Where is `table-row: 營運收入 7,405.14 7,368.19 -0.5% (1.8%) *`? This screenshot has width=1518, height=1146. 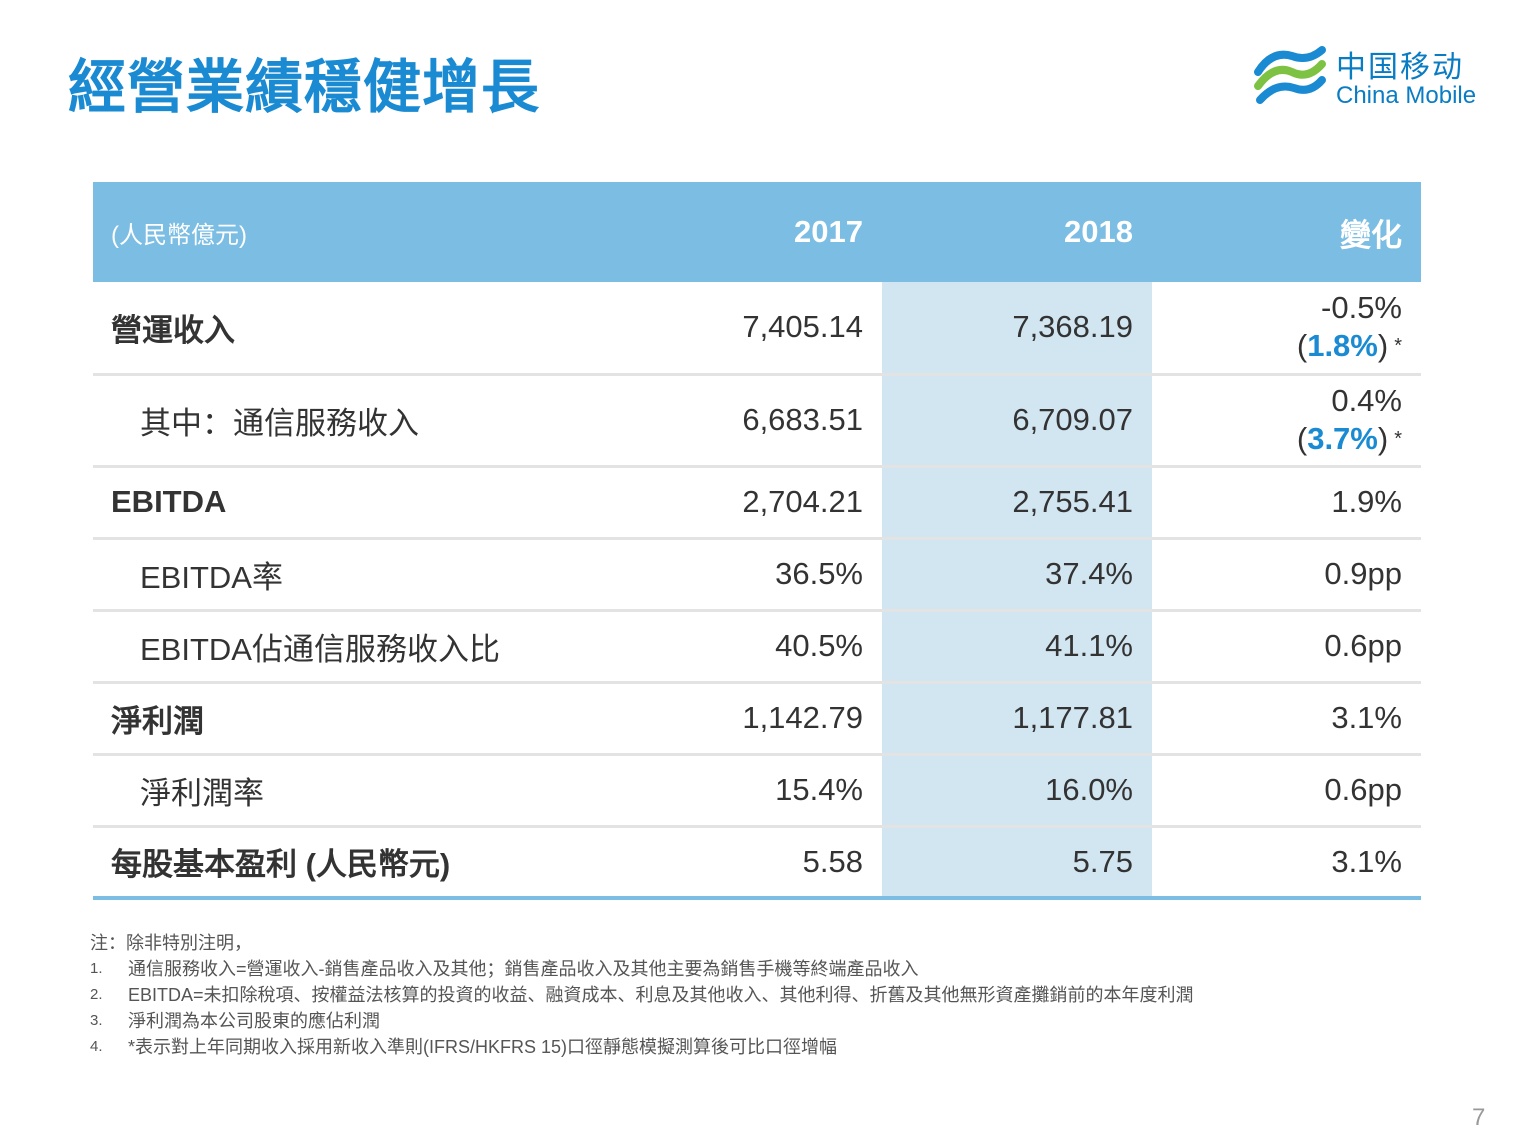
table-row: 營運收入 7,405.14 7,368.19 -0.5% (1.8%) * is located at coordinates (757, 328).